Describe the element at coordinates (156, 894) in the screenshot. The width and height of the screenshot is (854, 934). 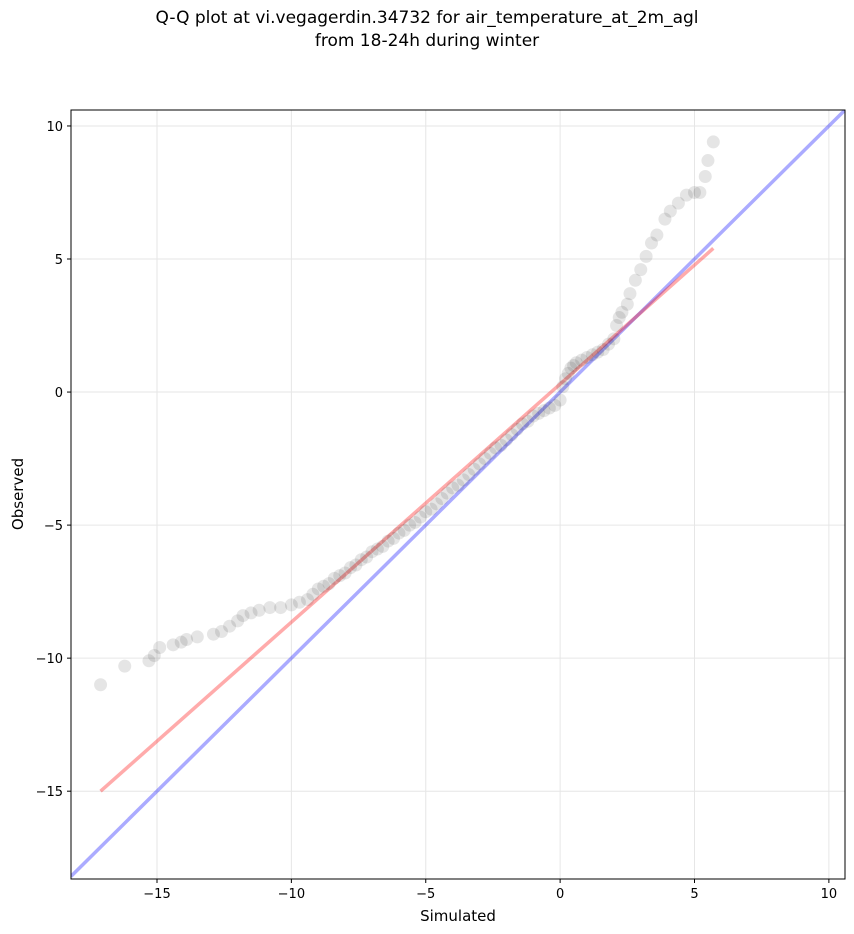
I see `x-tick-label: −15` at that location.